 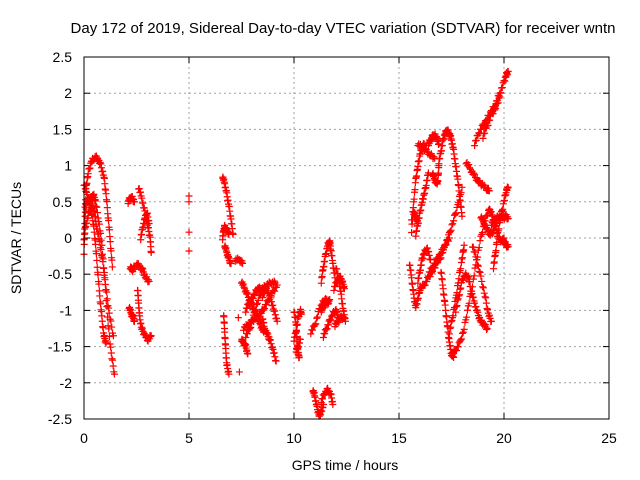 What do you see at coordinates (63, 202) in the screenshot?
I see `y-tick-label: 0.5` at bounding box center [63, 202].